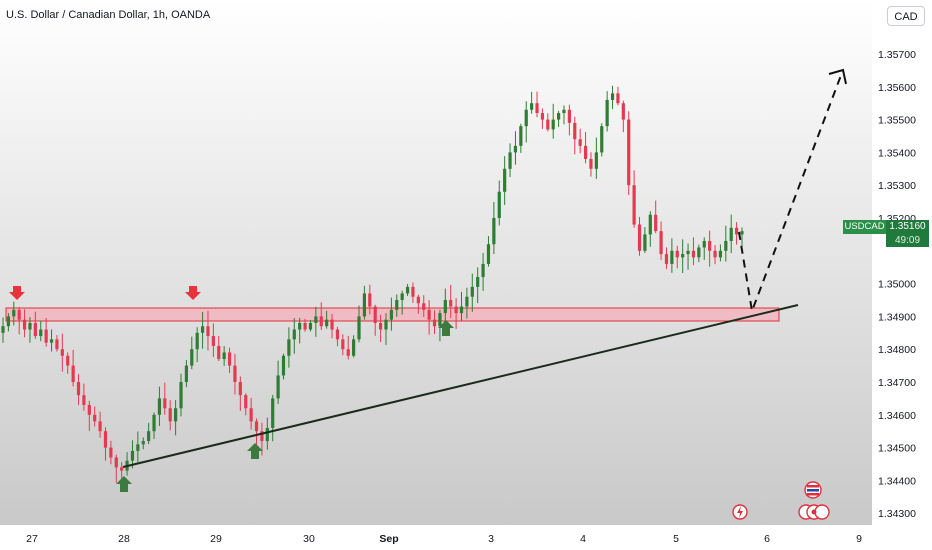  I want to click on price-tag-symbol: USDCAD, so click(864, 227).